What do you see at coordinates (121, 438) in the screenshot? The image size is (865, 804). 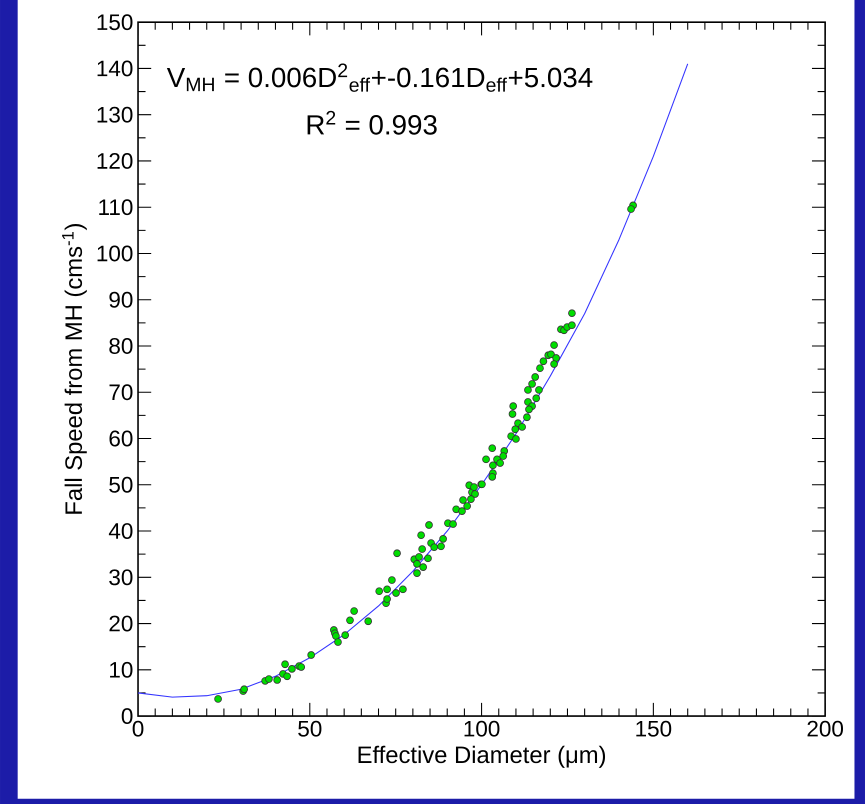 I see `y-tick-label: 60` at bounding box center [121, 438].